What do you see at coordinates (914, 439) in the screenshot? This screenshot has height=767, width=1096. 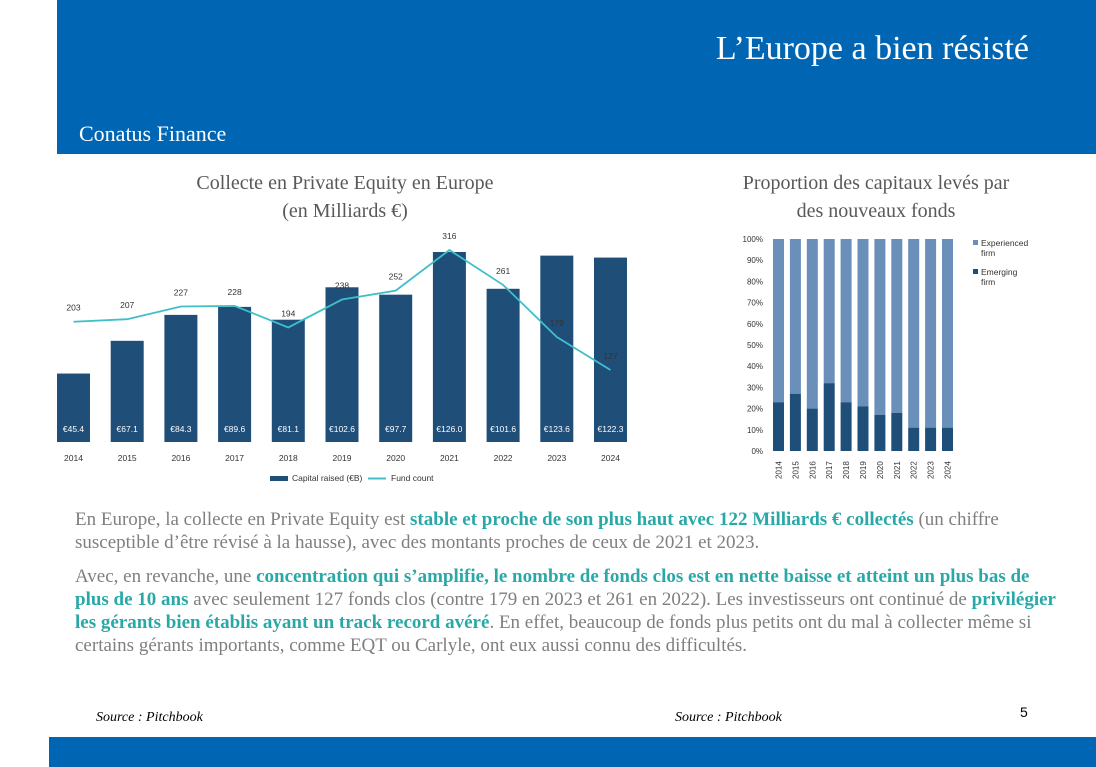 I see `emerging-bar-2022` at bounding box center [914, 439].